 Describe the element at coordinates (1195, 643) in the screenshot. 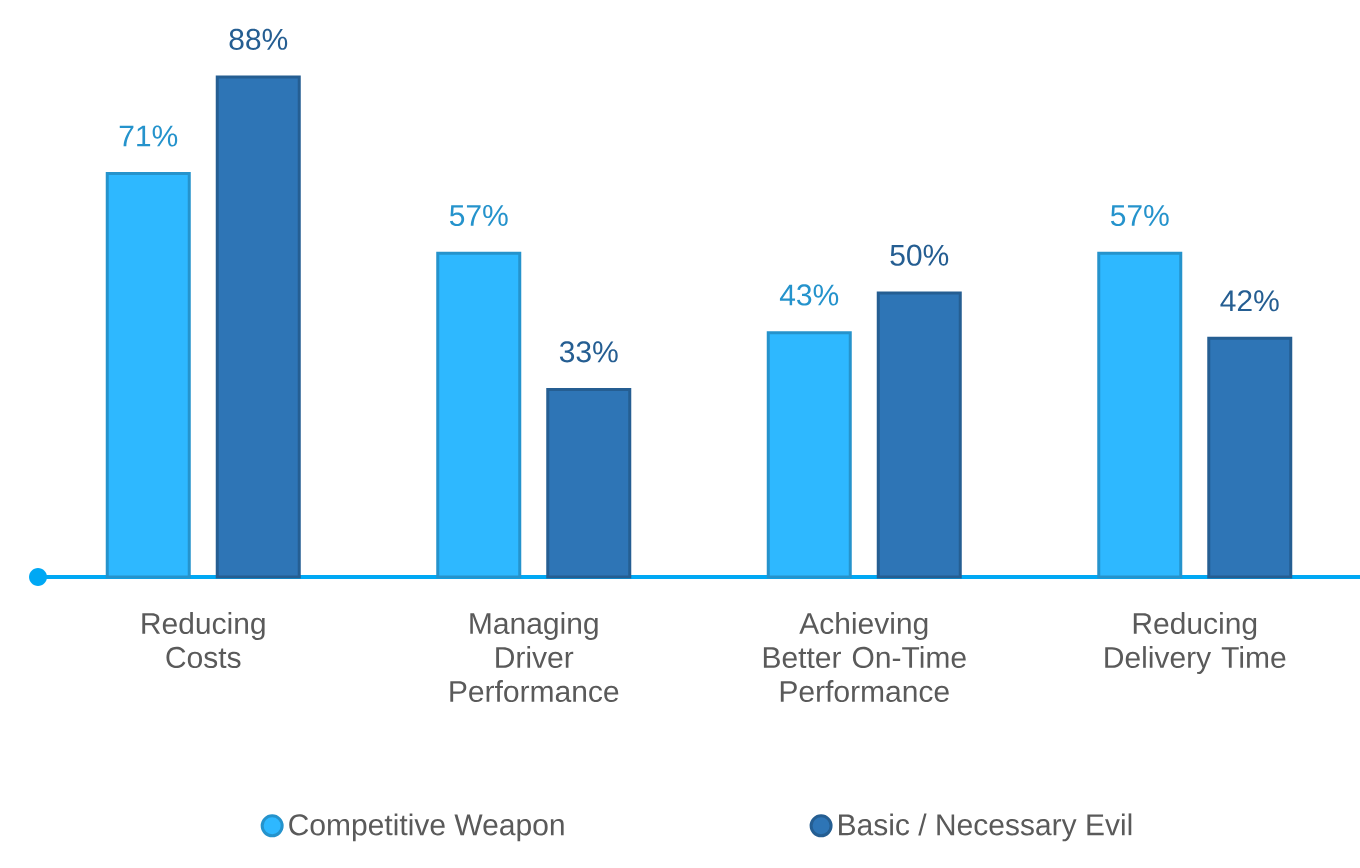

I see `x-tick-label: Reducing Delivery Time` at that location.